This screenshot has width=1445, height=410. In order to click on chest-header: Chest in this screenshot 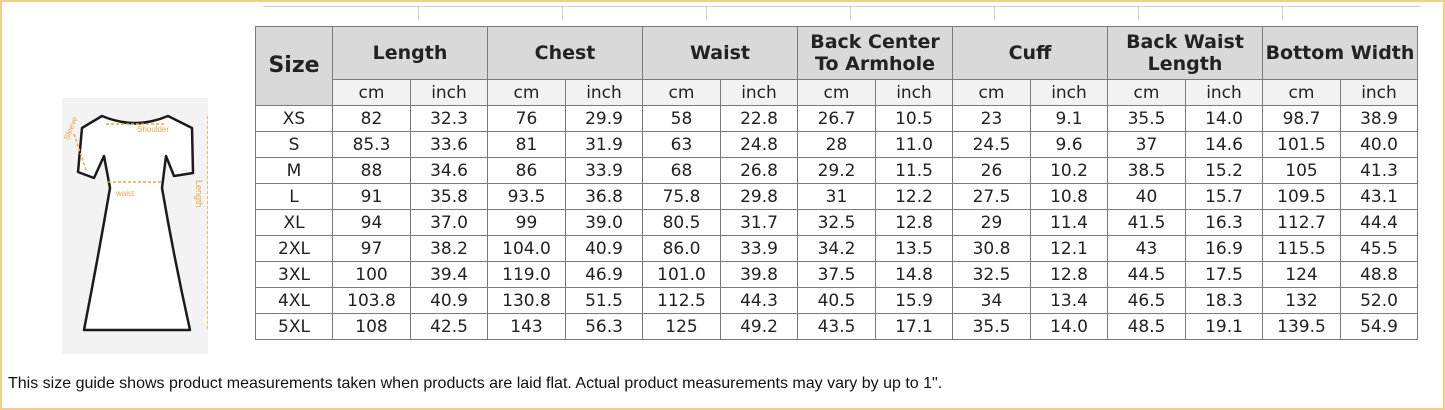, I will do `click(565, 53)`.